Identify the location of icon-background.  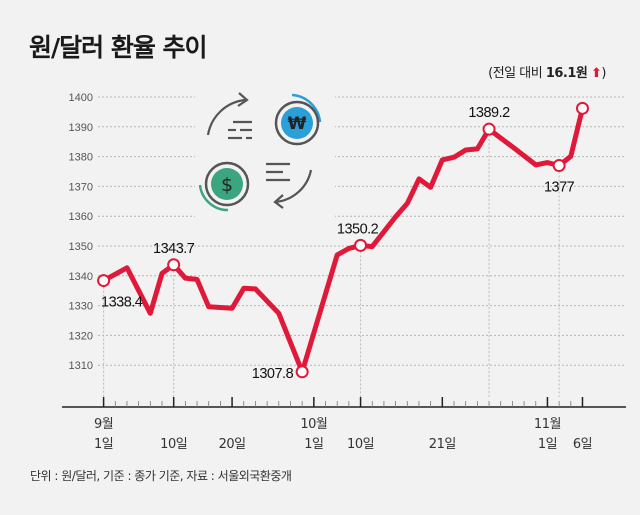
(265, 155).